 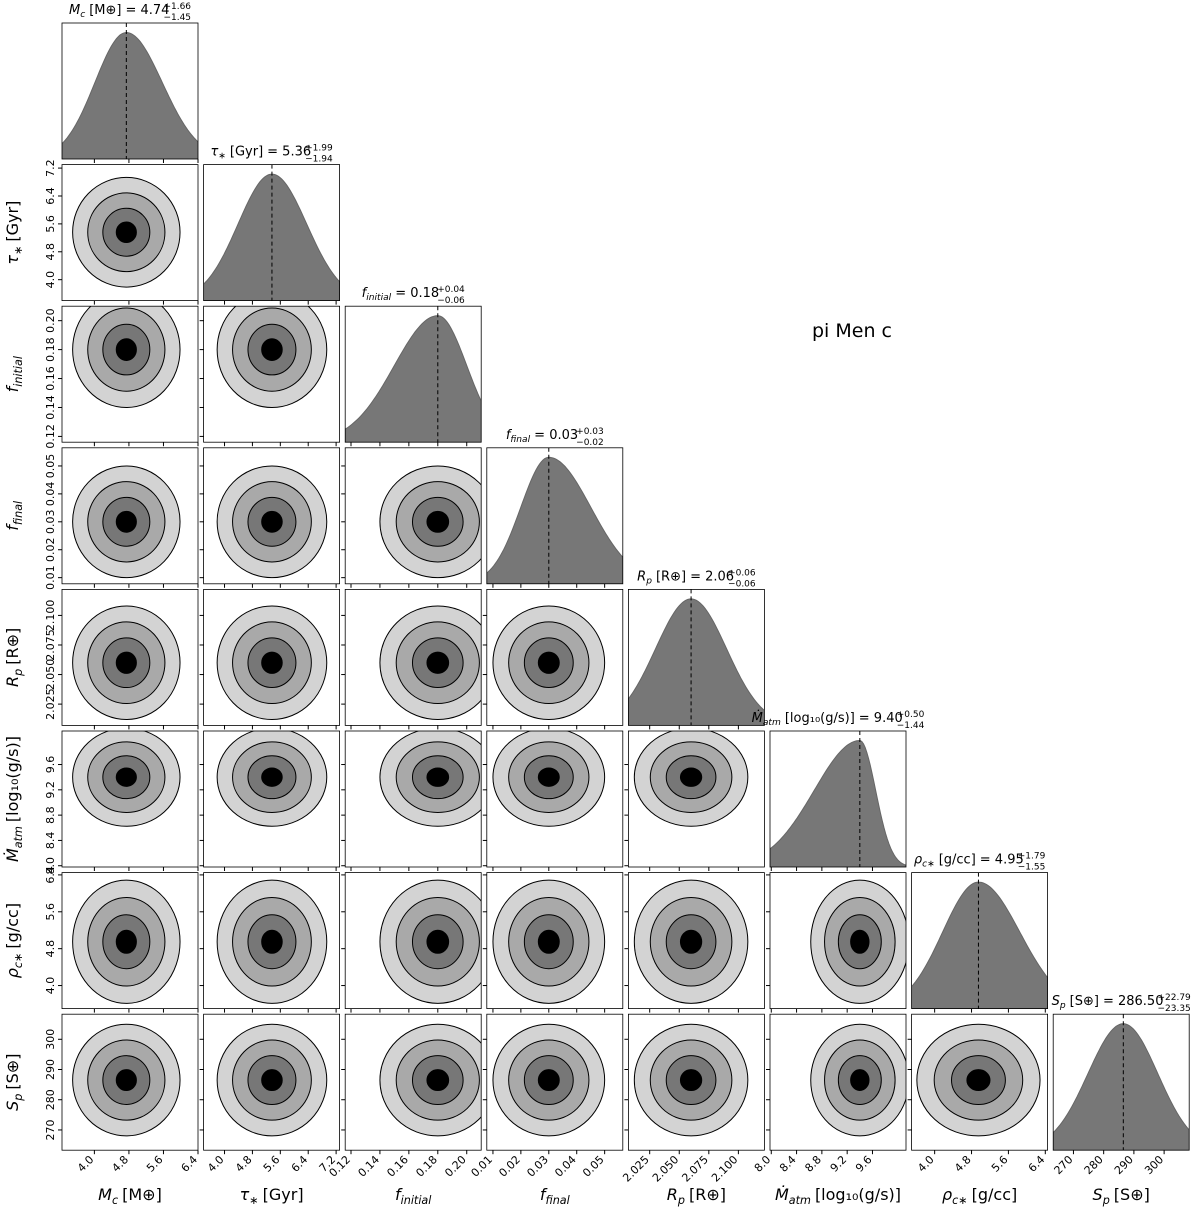 What do you see at coordinates (593, 1166) in the screenshot?
I see `x-tick-label: 0.05` at bounding box center [593, 1166].